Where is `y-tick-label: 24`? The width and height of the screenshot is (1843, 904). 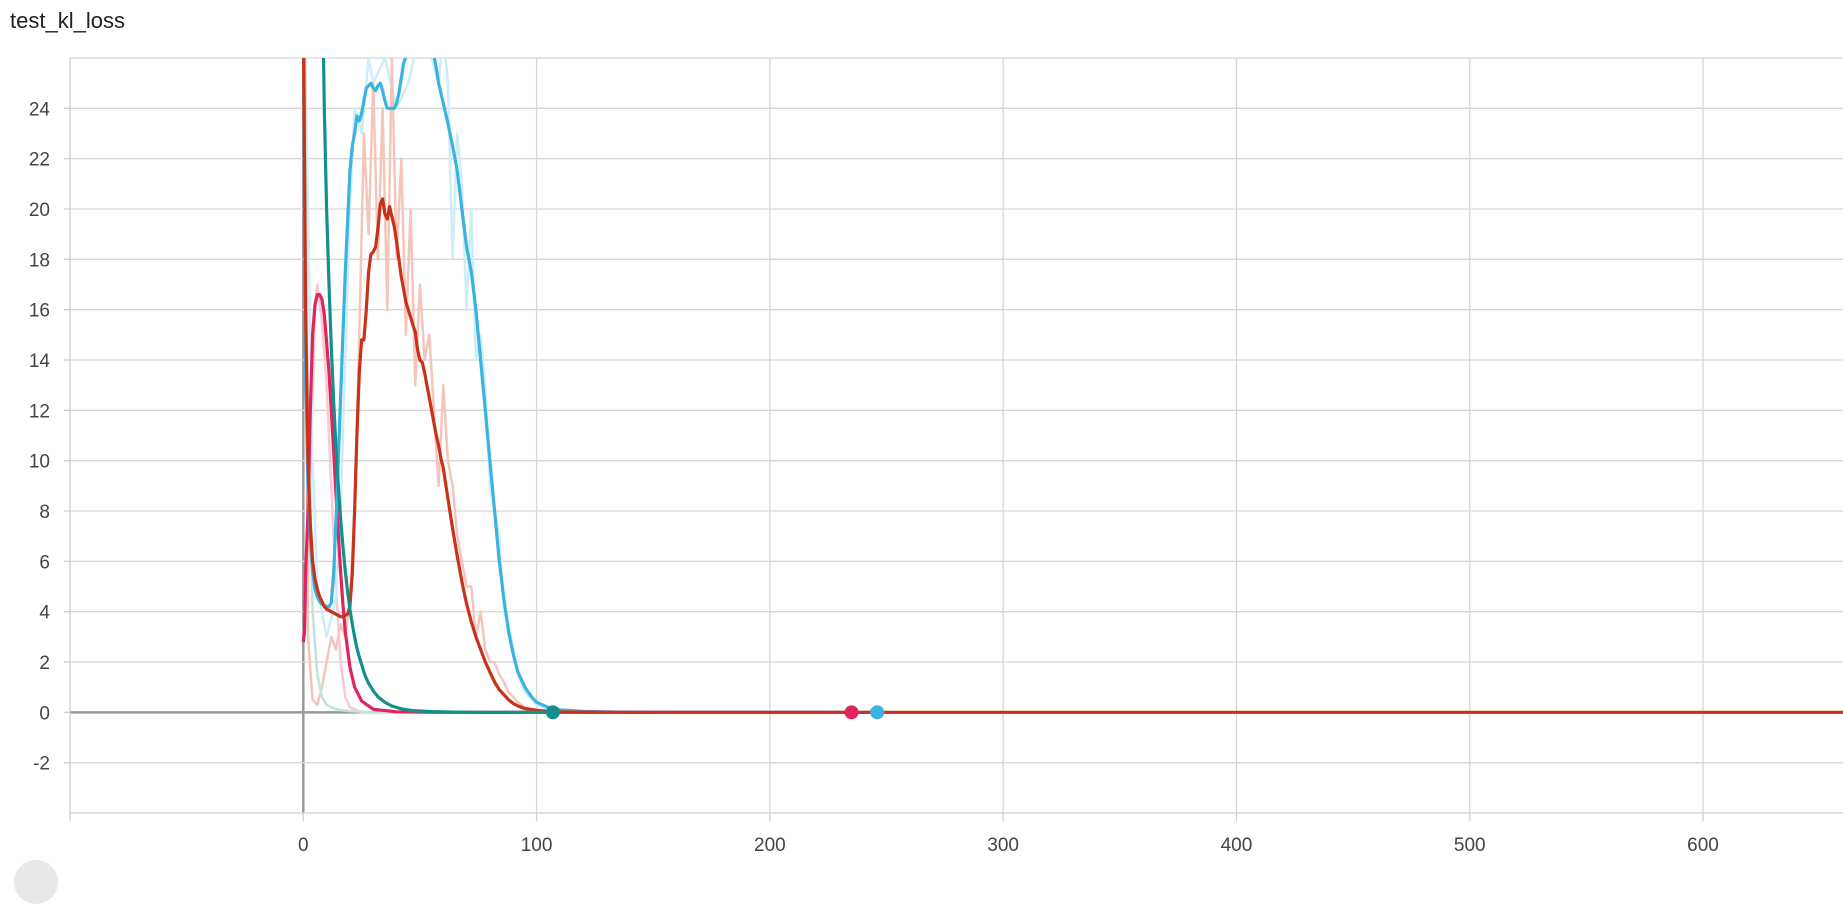
y-tick-label: 24 is located at coordinates (40, 109).